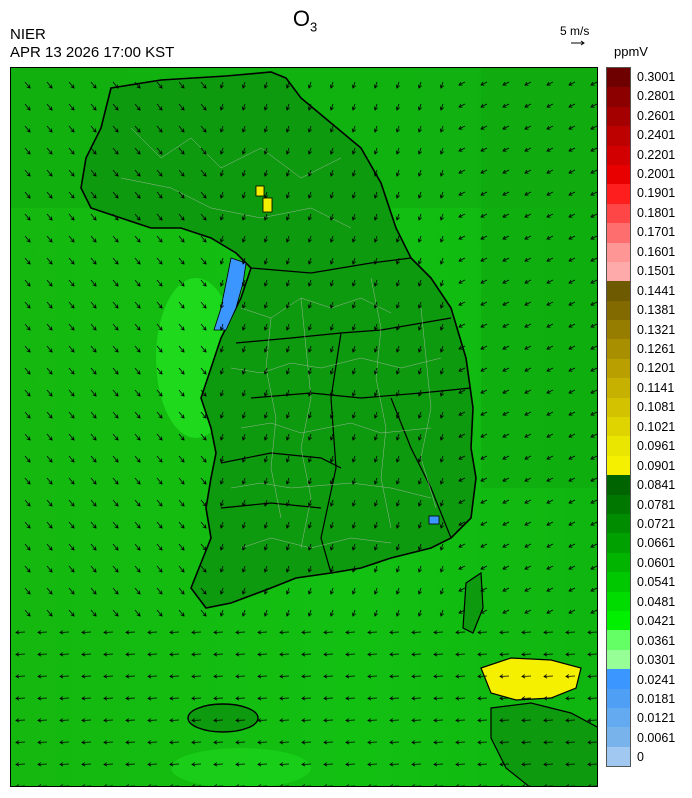  I want to click on legend-swatch, so click(618, 523).